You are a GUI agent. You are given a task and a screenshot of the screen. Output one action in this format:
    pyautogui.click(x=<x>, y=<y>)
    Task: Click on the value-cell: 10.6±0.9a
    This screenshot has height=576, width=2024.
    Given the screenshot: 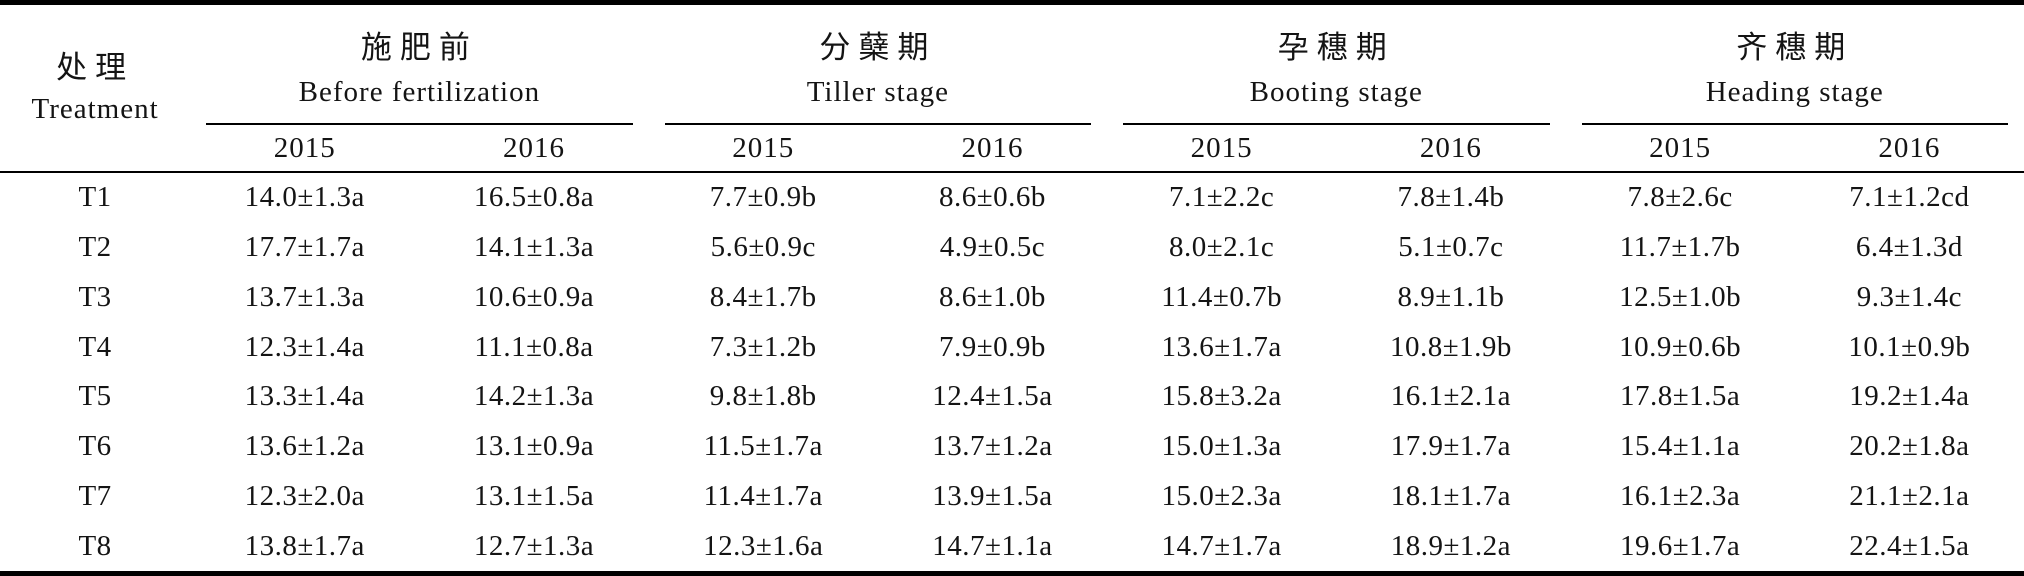 What is the action you would take?
    pyautogui.click(x=534, y=296)
    